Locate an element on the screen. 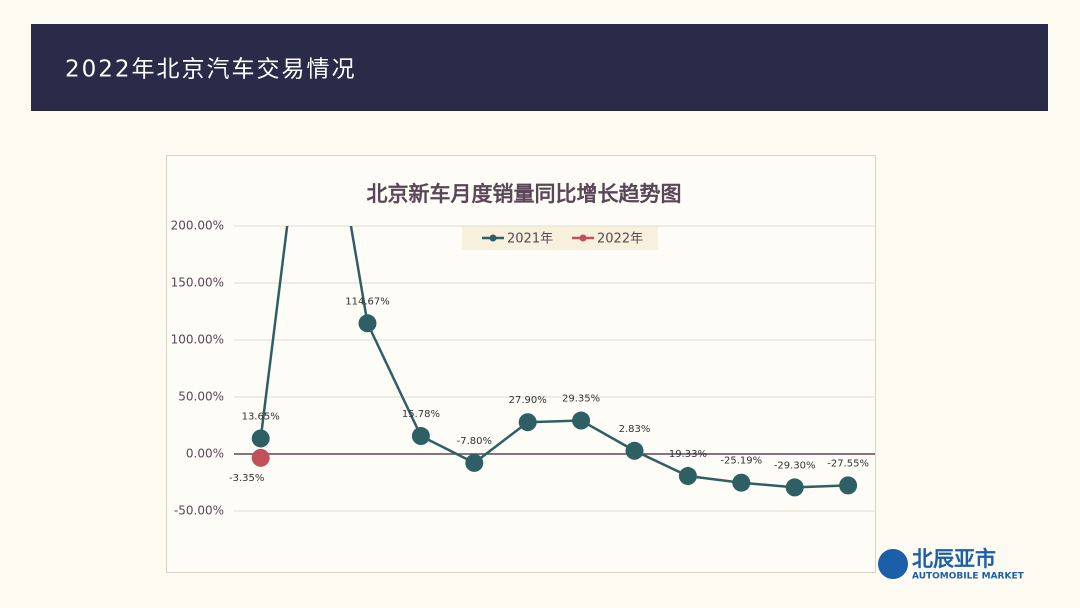 The image size is (1080, 608). data-label: 13.65% is located at coordinates (261, 416).